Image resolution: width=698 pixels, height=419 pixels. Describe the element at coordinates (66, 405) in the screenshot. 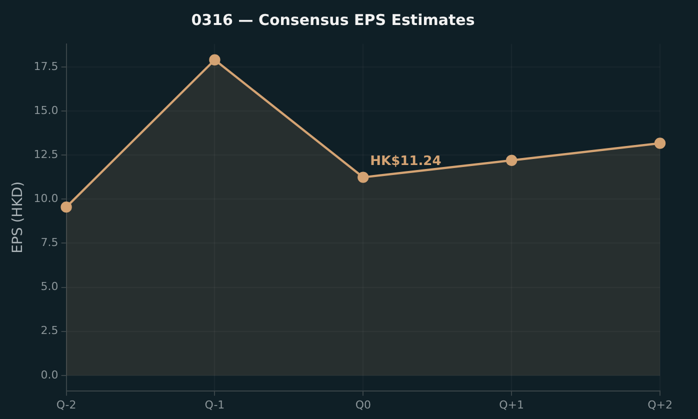

I see `x-tick-label: Q-2` at that location.